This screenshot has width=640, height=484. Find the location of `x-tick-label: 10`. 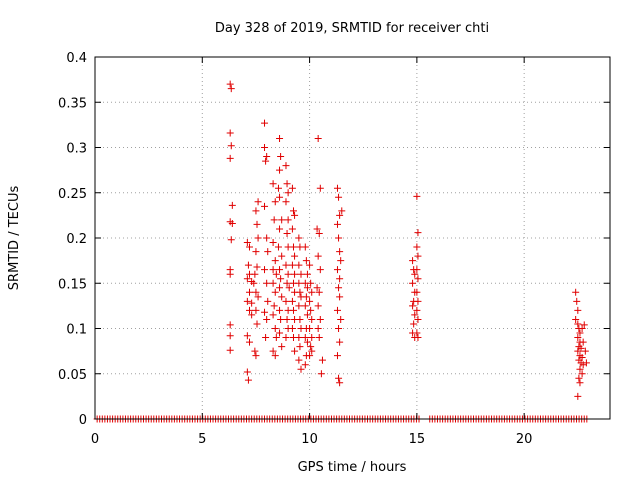

x-tick-label: 10 is located at coordinates (309, 439).